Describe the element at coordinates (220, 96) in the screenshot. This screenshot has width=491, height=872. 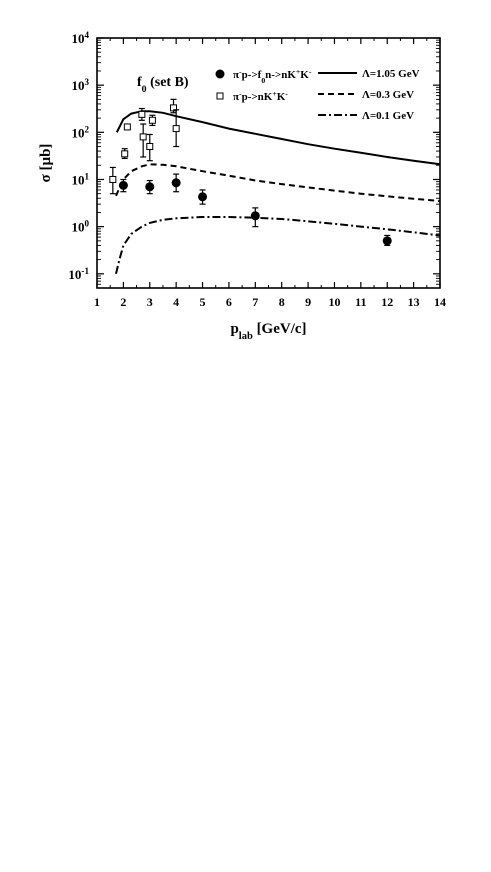
I see `legend-marker-open-square` at that location.